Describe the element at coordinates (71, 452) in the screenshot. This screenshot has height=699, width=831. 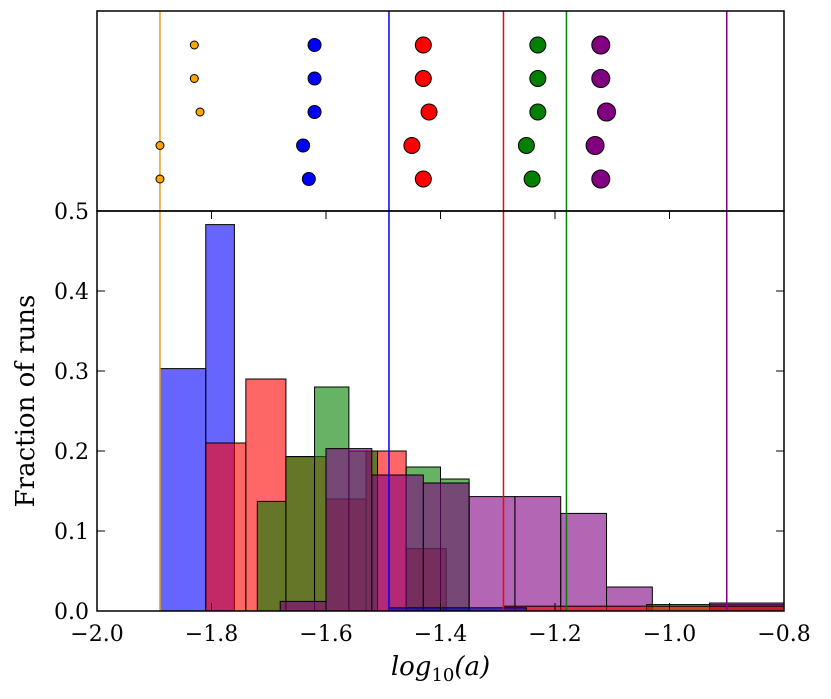
I see `y-tick-label: 0.2` at that location.